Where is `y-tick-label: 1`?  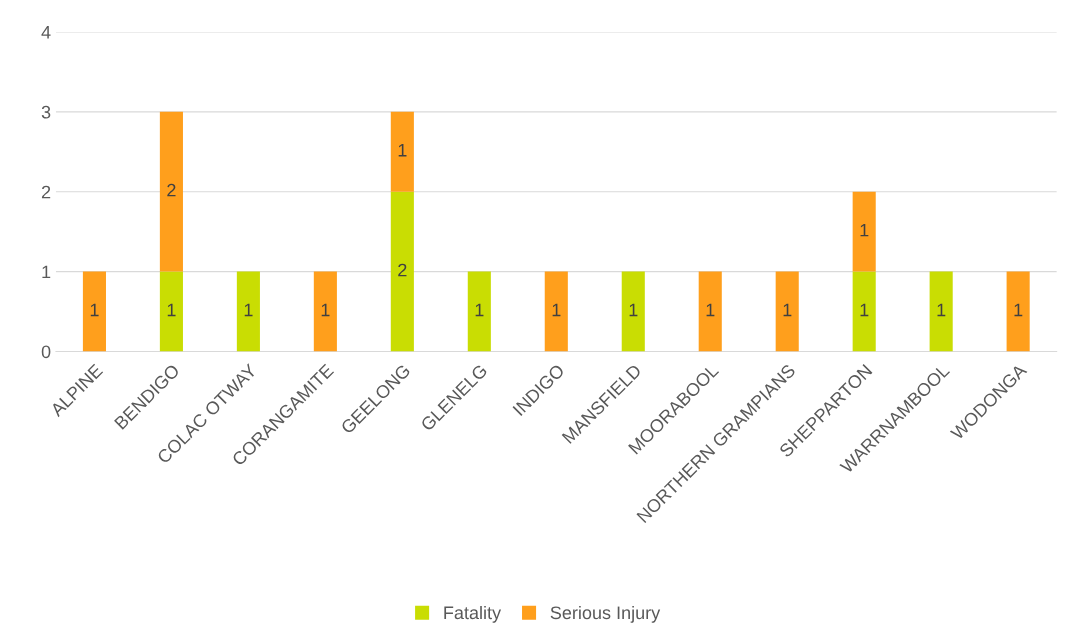
y-tick-label: 1 is located at coordinates (46, 272).